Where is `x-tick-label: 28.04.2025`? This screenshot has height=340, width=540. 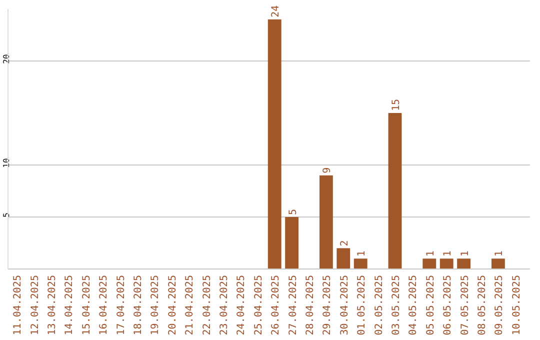
x-tick-label: 28.04.2025 is located at coordinates (310, 305).